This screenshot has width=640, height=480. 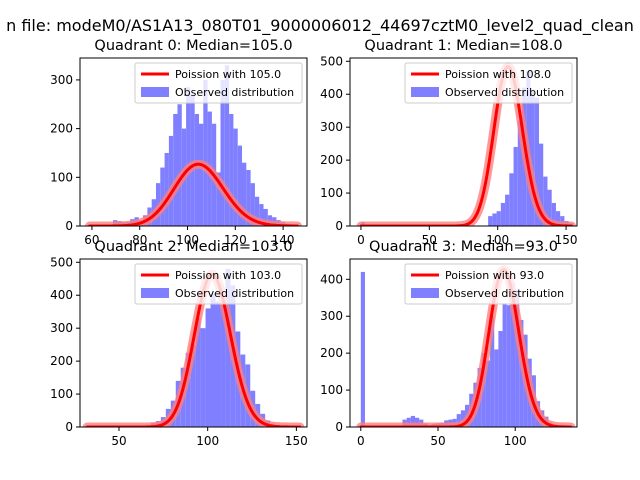 What do you see at coordinates (331, 279) in the screenshot?
I see `y-tick-label: 400` at bounding box center [331, 279].